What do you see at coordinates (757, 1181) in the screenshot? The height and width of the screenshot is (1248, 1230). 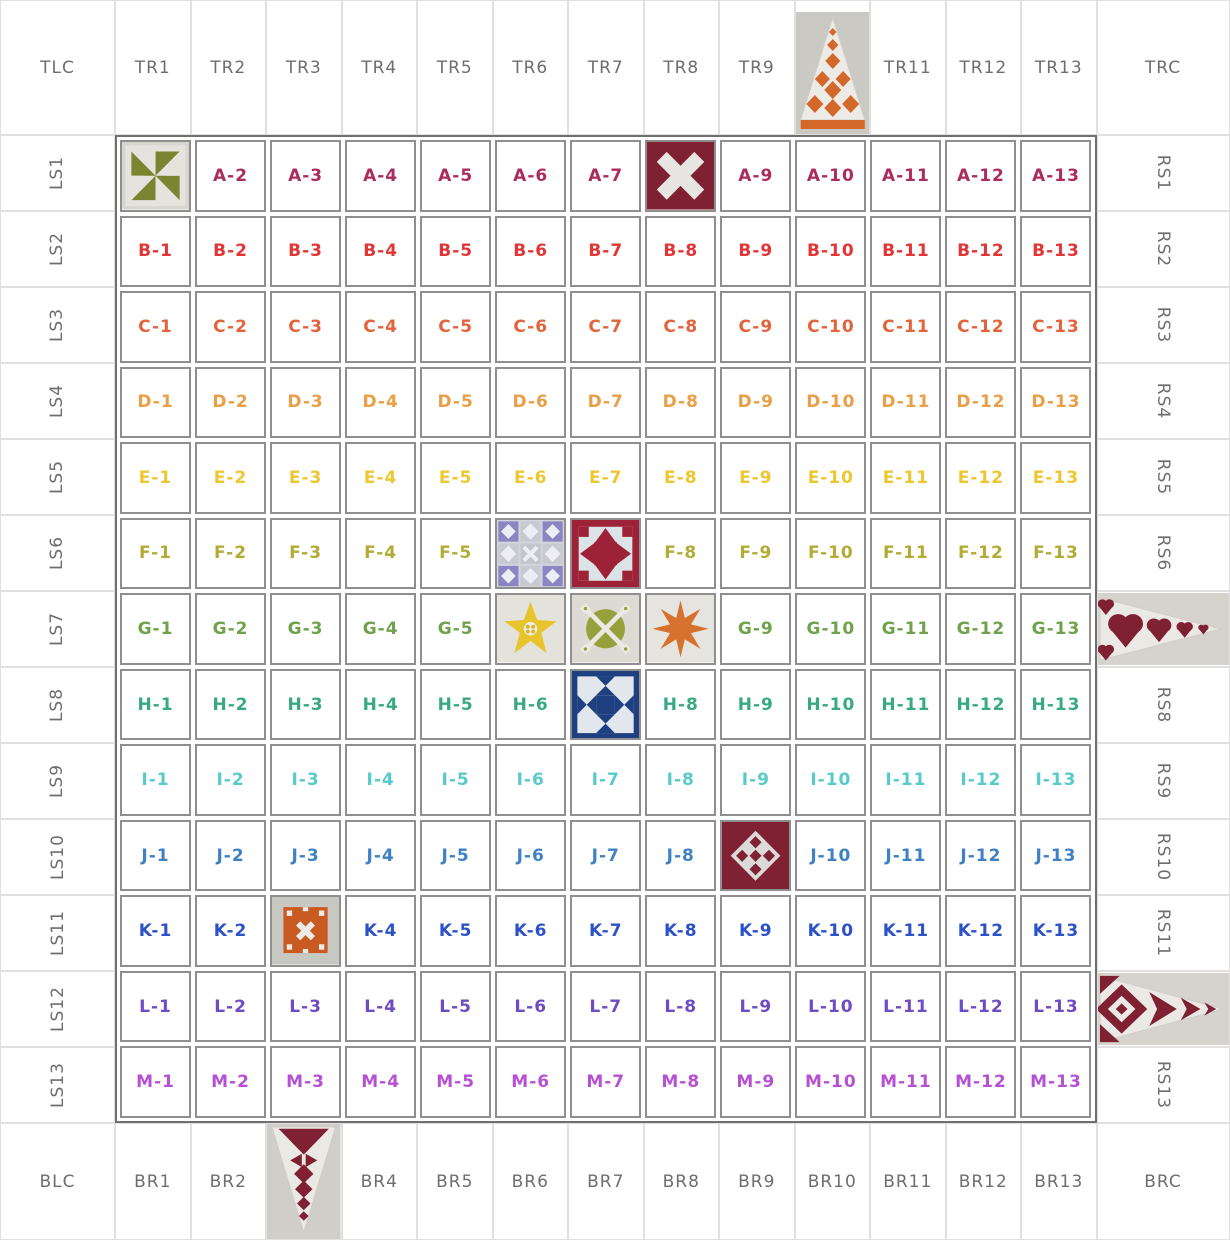 I see `bottom-label-BR9: BR9` at bounding box center [757, 1181].